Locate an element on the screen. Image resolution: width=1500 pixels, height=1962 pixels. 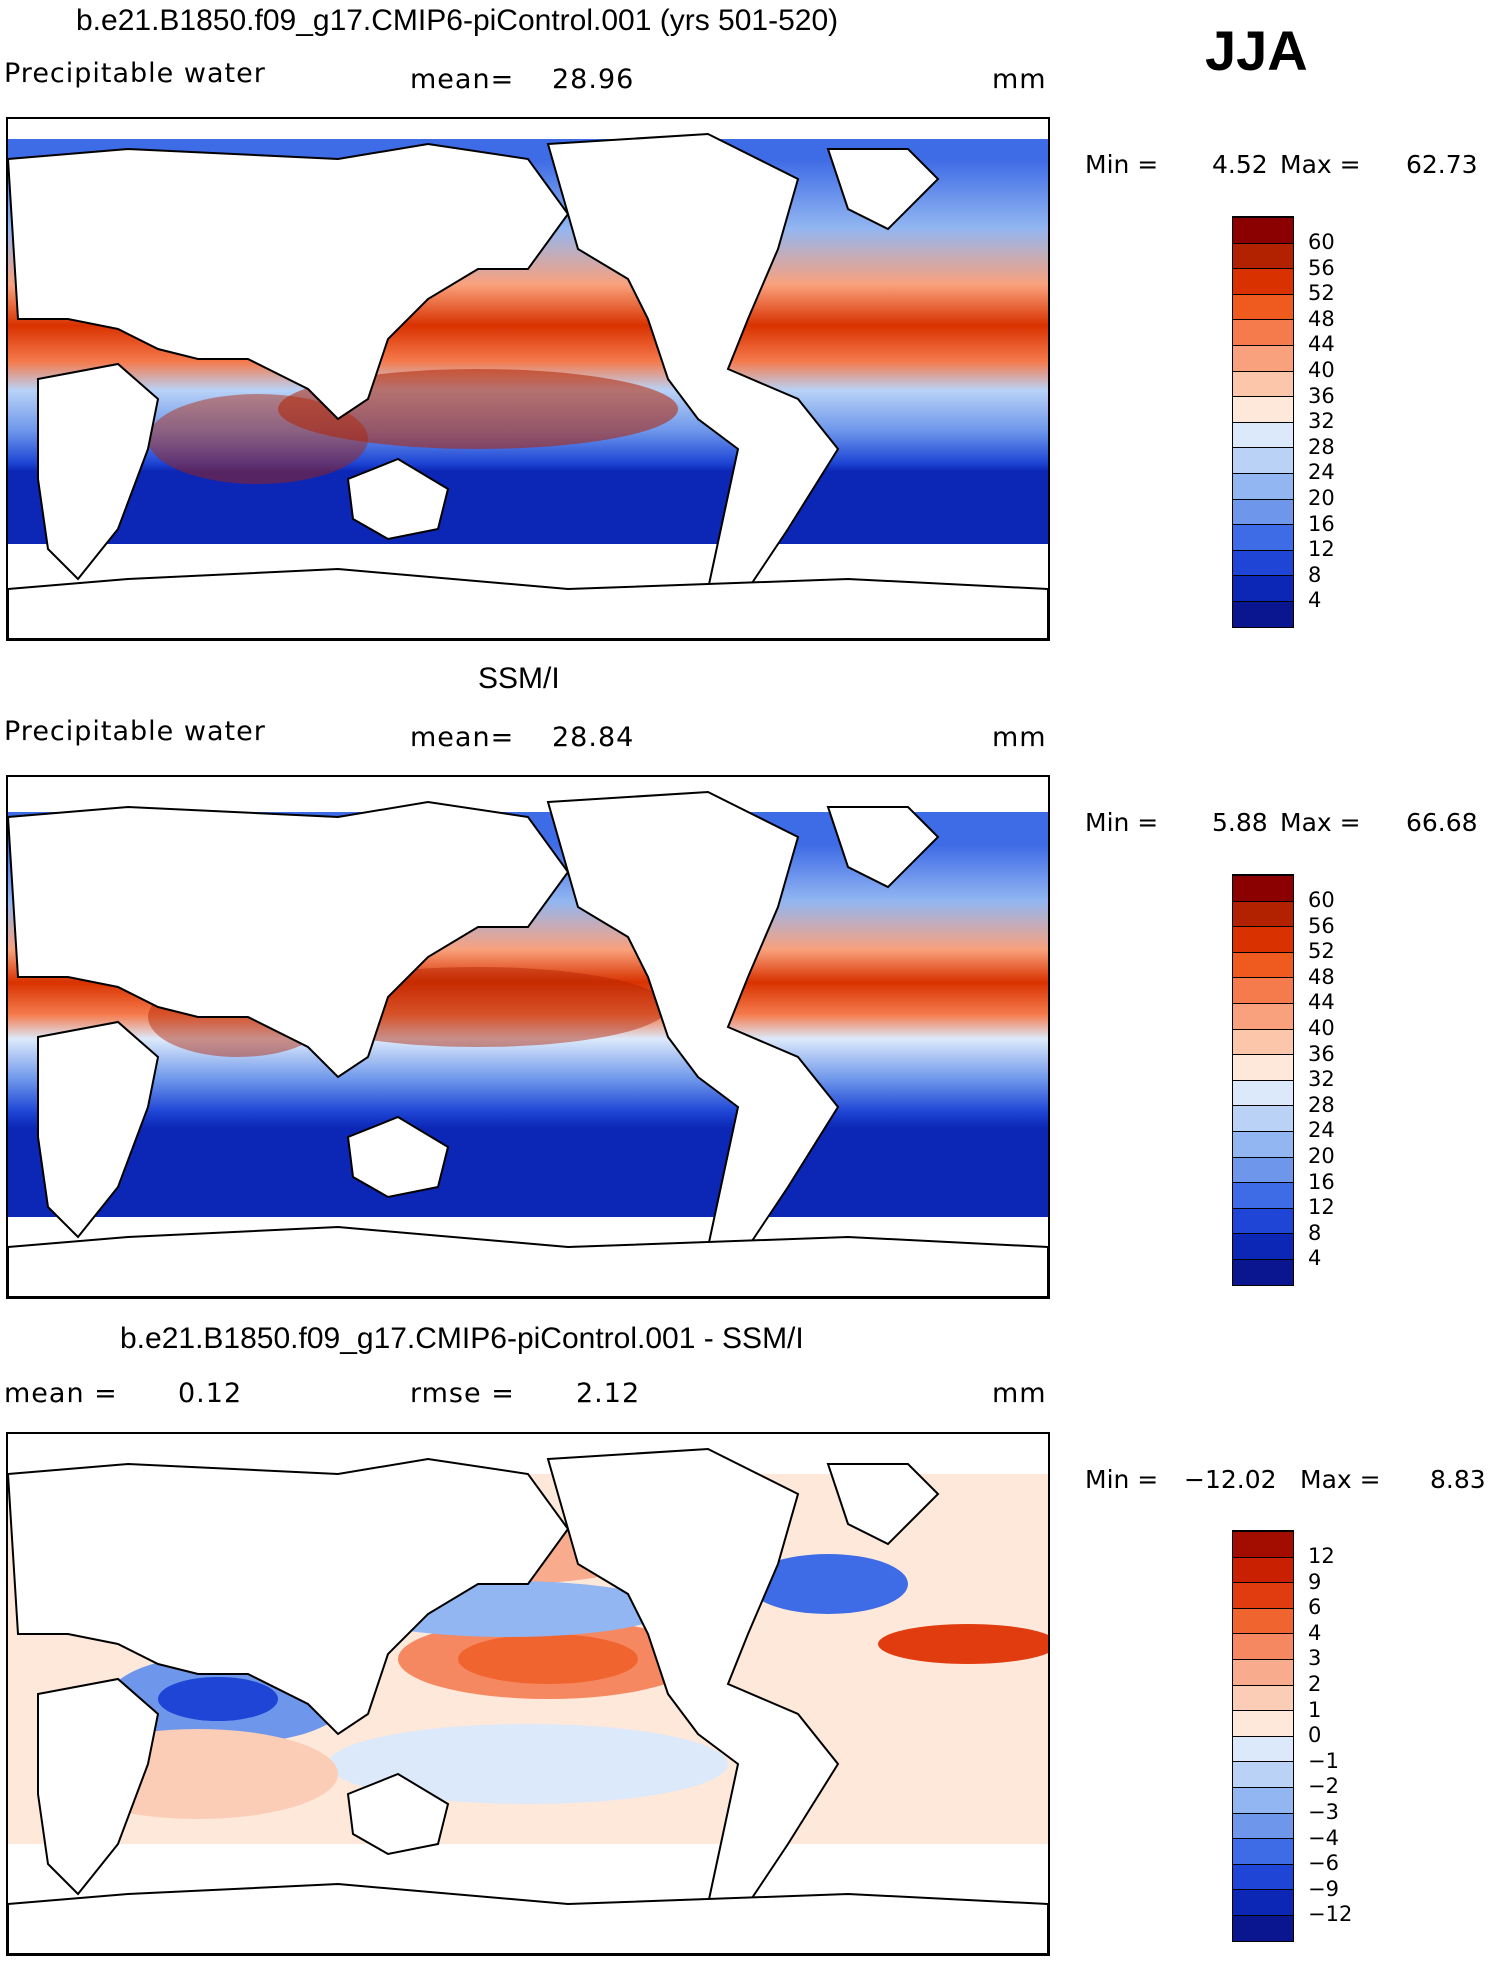
panel-2-min-label: Min = is located at coordinates (1122, 822).